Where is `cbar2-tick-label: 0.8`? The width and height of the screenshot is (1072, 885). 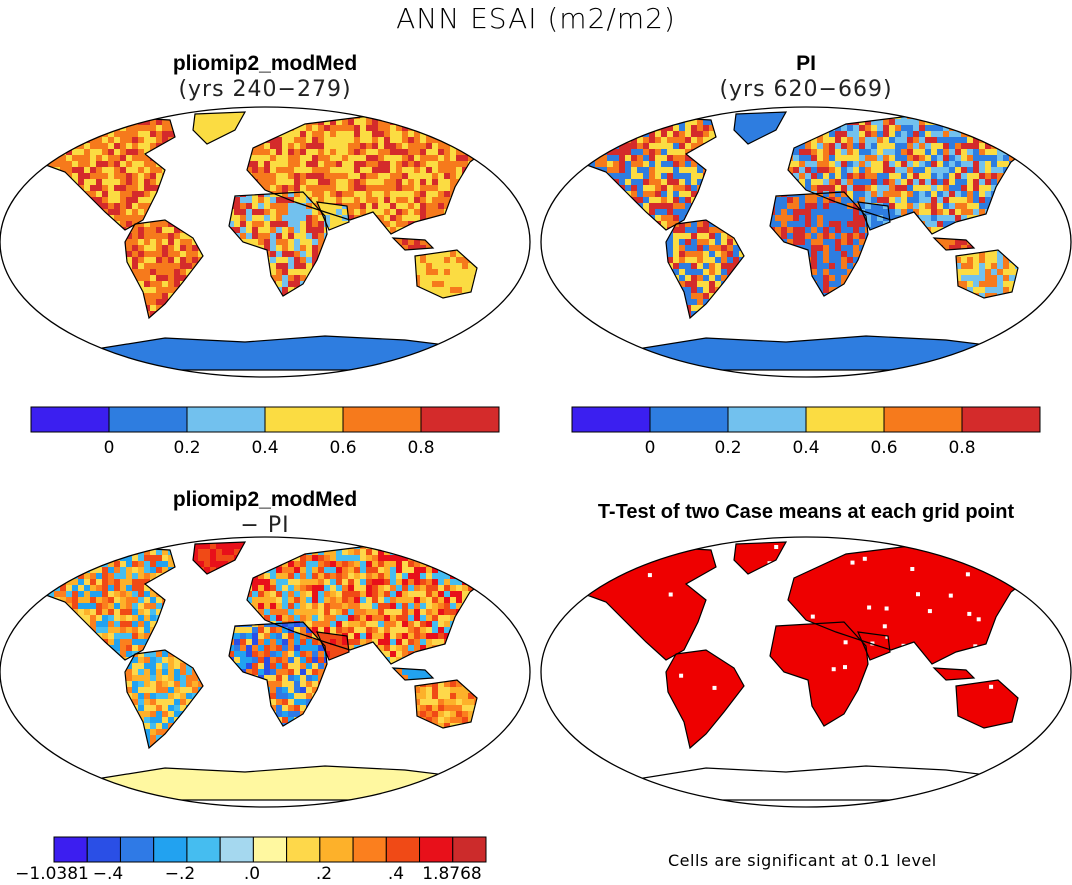 cbar2-tick-label: 0.8 is located at coordinates (961, 448).